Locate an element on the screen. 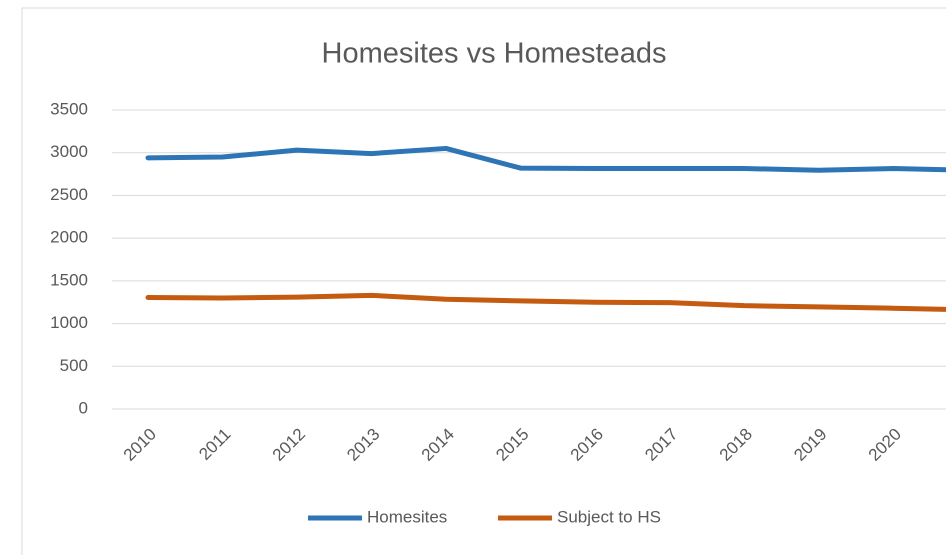  y-tick-label: 0 is located at coordinates (83, 407).